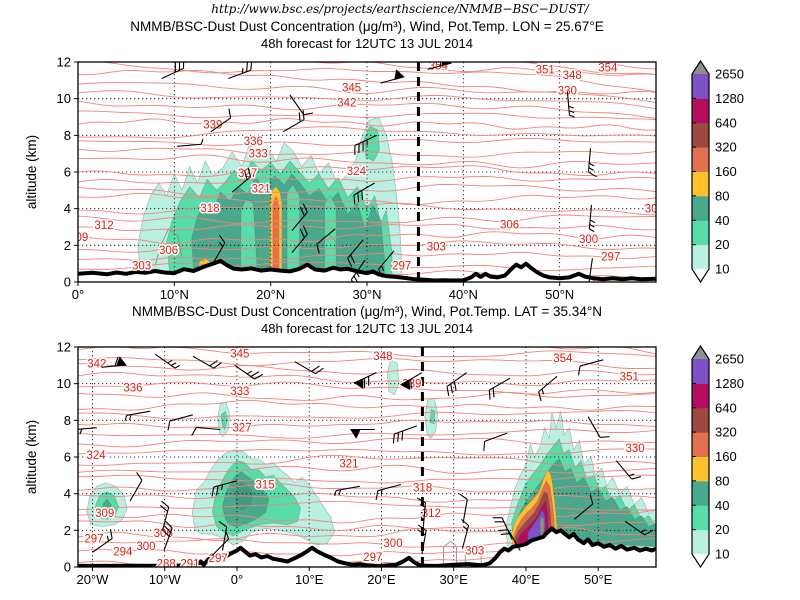 Image resolution: width=800 pixels, height=600 pixels. Describe the element at coordinates (367, 328) in the screenshot. I see `panel2-subtitle: 48h forecast for 12UTC 13 JUL 2014` at that location.